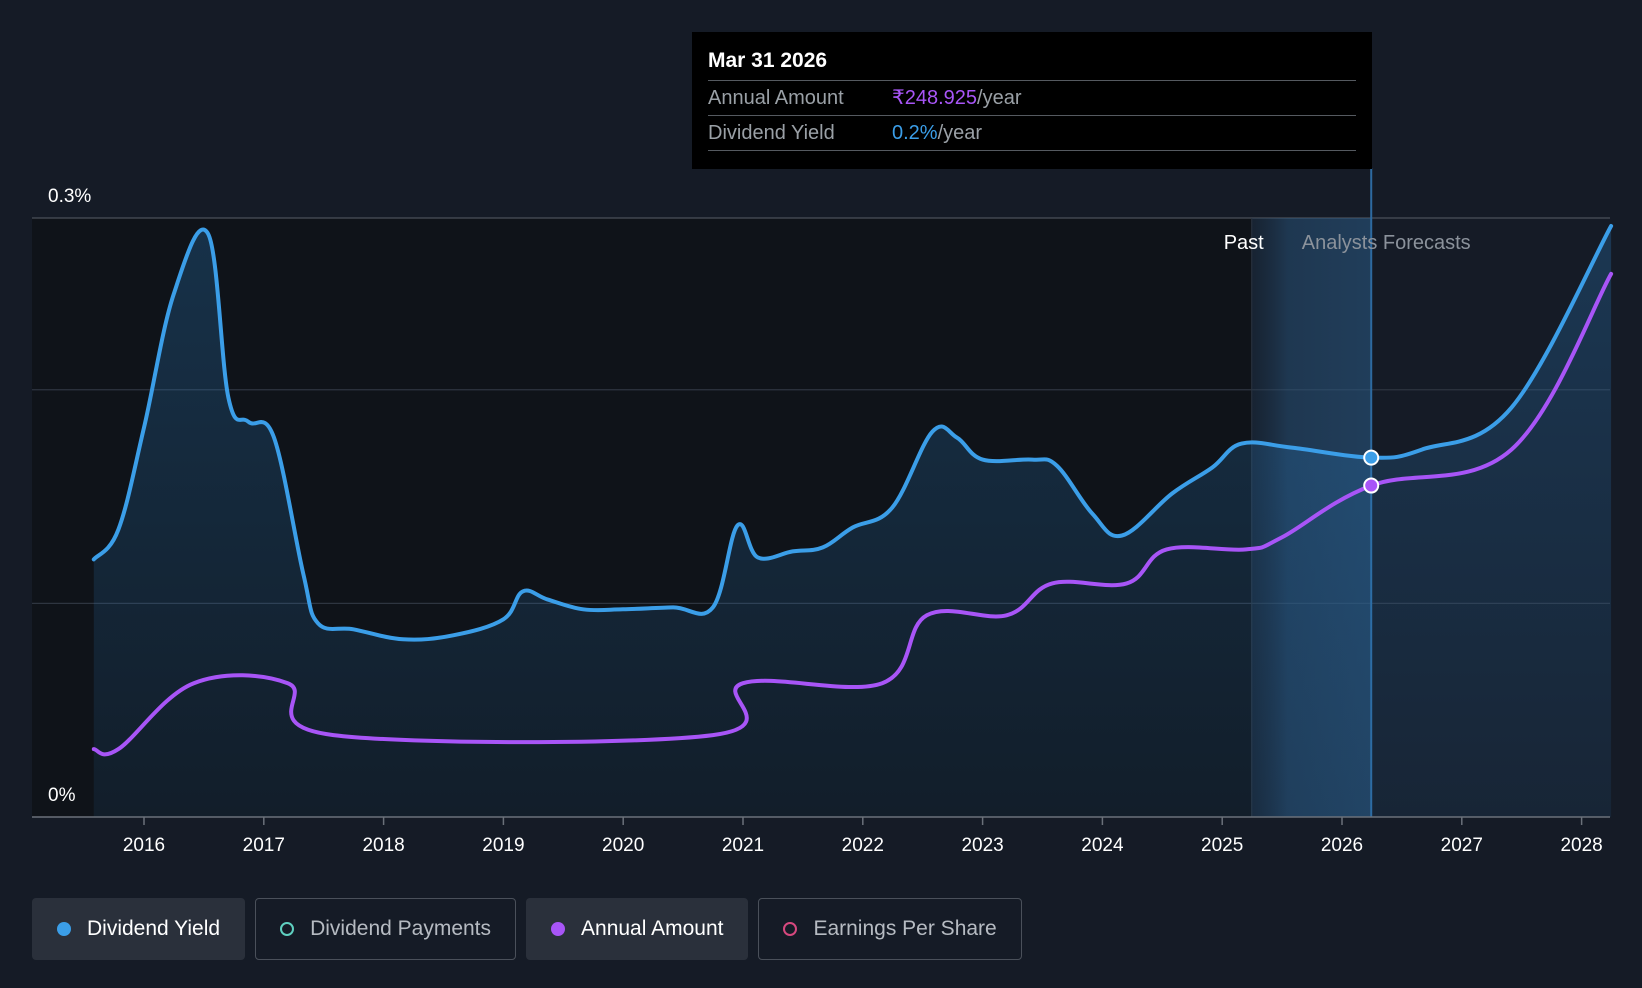 This screenshot has height=988, width=1642. I want to click on y-label-top: 0.3%, so click(69, 196).